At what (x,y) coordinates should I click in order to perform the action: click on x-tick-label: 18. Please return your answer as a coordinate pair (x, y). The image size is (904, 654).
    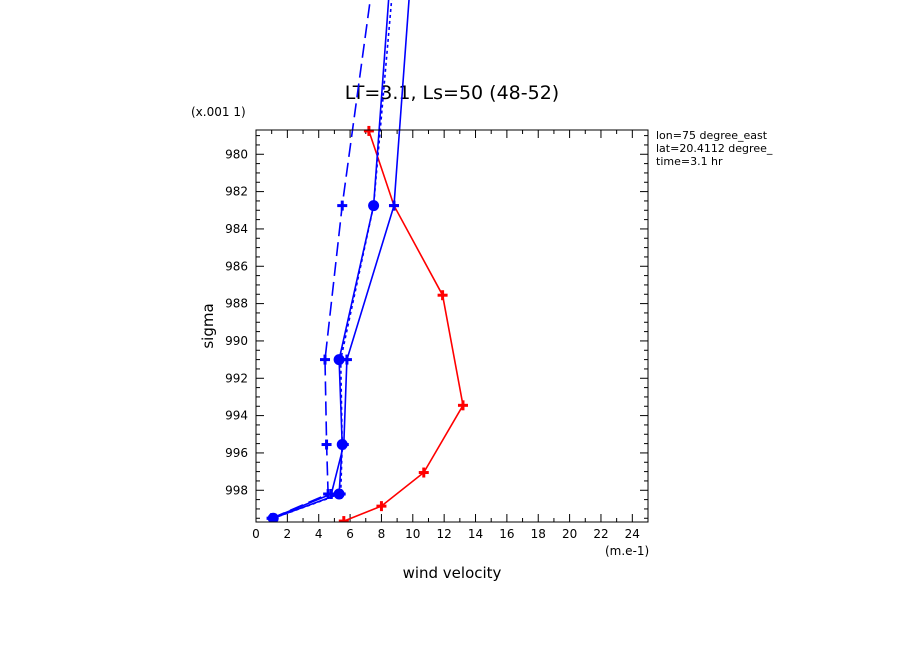
    Looking at the image, I should click on (538, 534).